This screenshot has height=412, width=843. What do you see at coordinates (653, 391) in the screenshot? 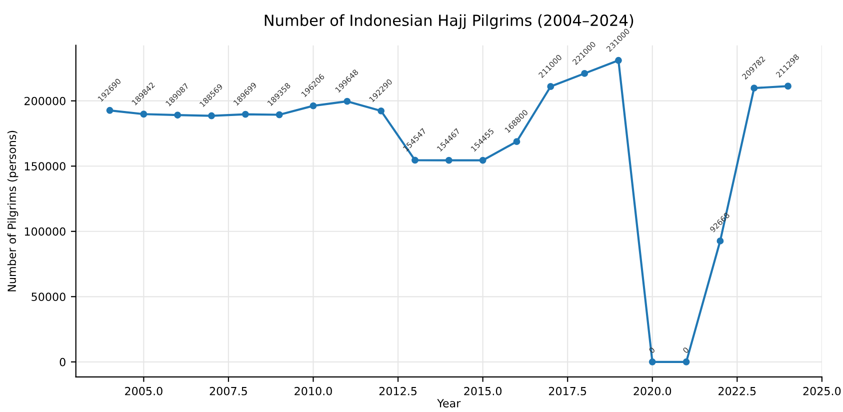
I see `x-tick-label: 2020.0` at bounding box center [653, 391].